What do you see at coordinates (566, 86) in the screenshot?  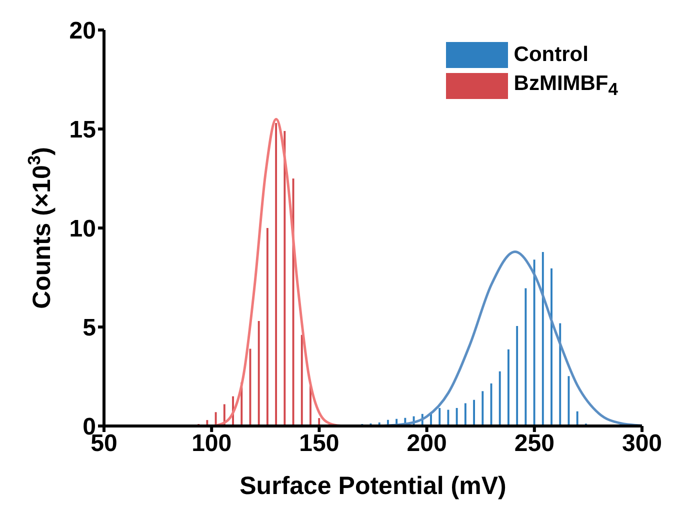 I see `legend-label: BzMIMBF$_{4}$` at bounding box center [566, 86].